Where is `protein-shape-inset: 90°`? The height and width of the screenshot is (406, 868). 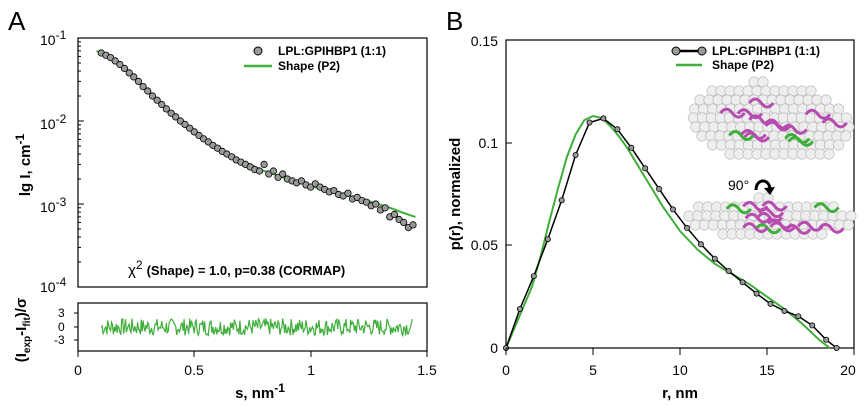 protein-shape-inset: 90° is located at coordinates (770, 158).